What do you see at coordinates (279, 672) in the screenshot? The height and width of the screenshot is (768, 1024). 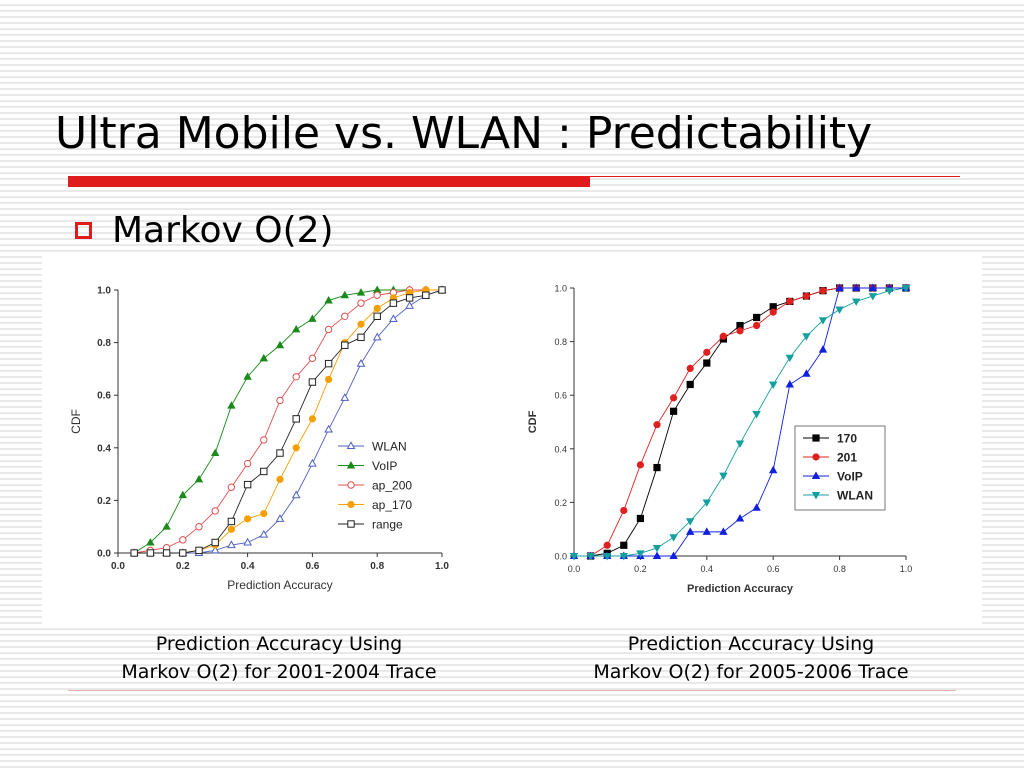 I see `caption-left-line-2: Markov O(2) for 2001-2004 Trace` at bounding box center [279, 672].